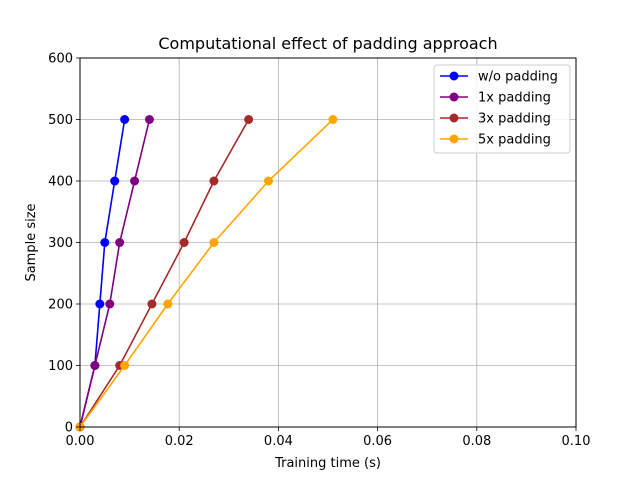  I want to click on legend-label: 3x padding, so click(514, 119).